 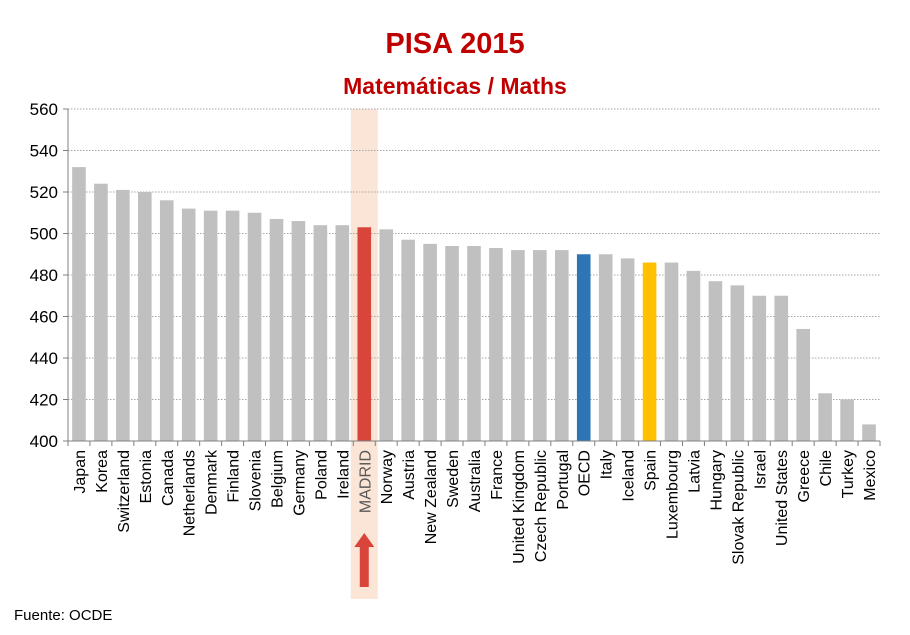 What do you see at coordinates (321, 333) in the screenshot?
I see `bar-poland` at bounding box center [321, 333].